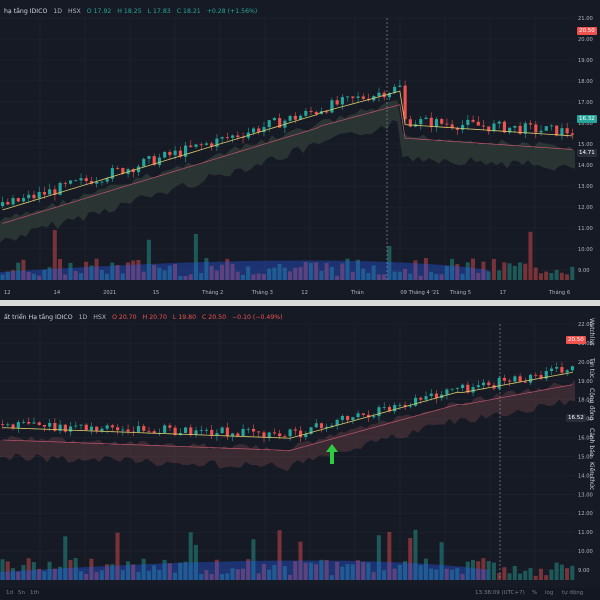 The width and height of the screenshot is (600, 600). Describe the element at coordinates (38, 317) in the screenshot. I see `symbol-title: ất triển Hạ tầng IDICO` at that location.